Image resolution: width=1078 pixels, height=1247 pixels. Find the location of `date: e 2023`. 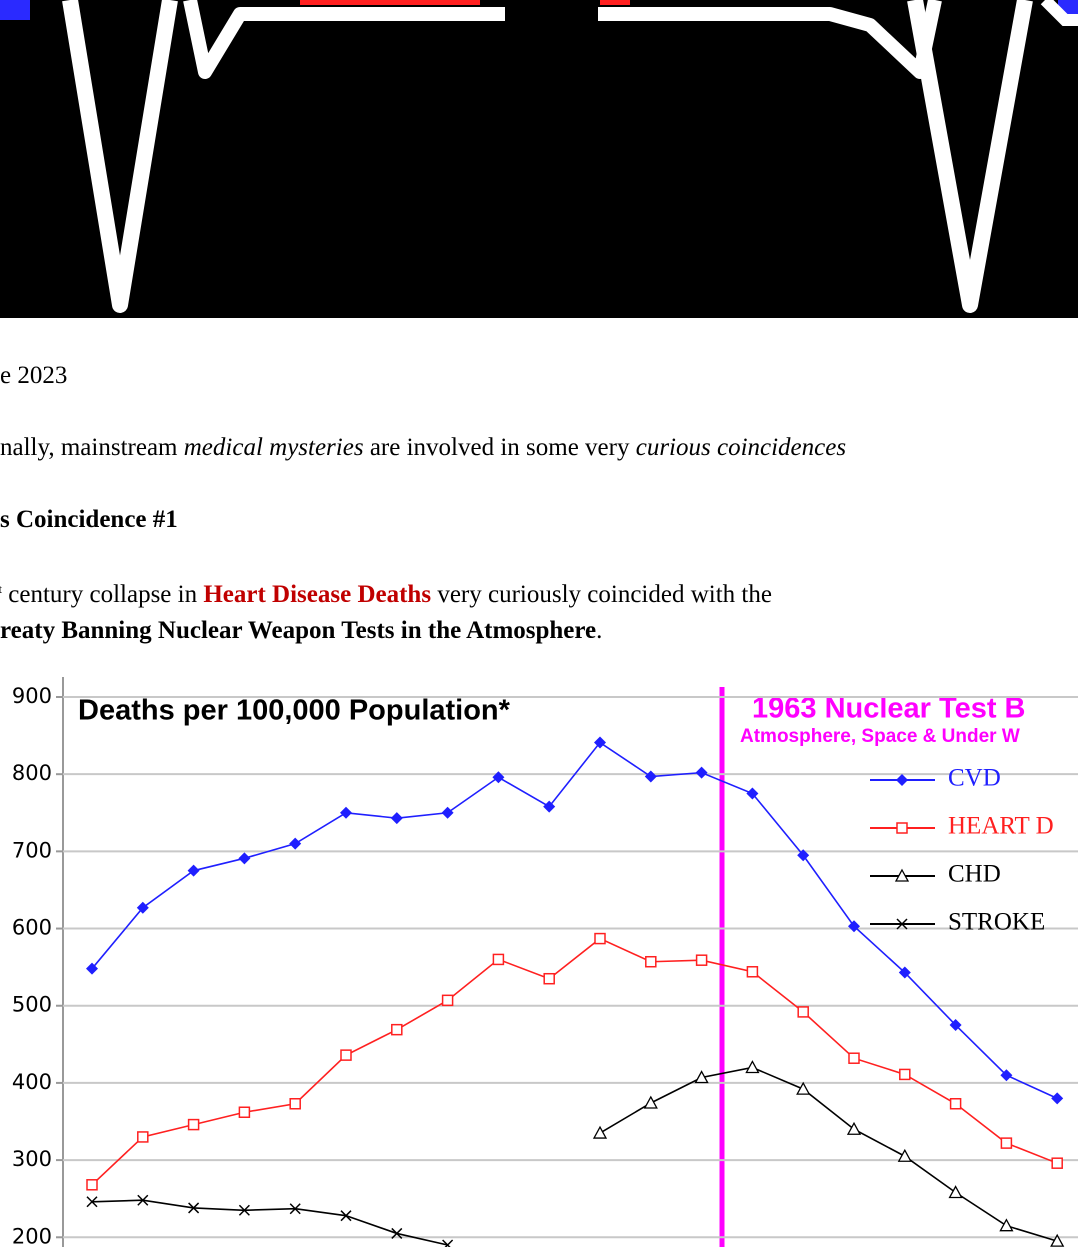

date: e 2023 is located at coordinates (34, 375).